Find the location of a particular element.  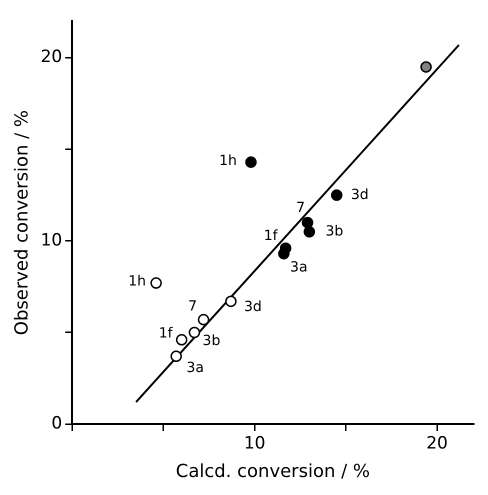

y-tick-label: 0 is located at coordinates (56, 423).